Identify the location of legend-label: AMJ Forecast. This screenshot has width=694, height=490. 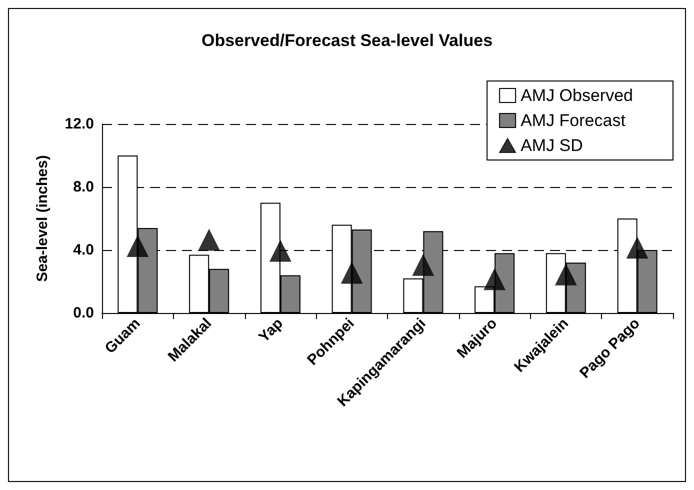
(573, 120).